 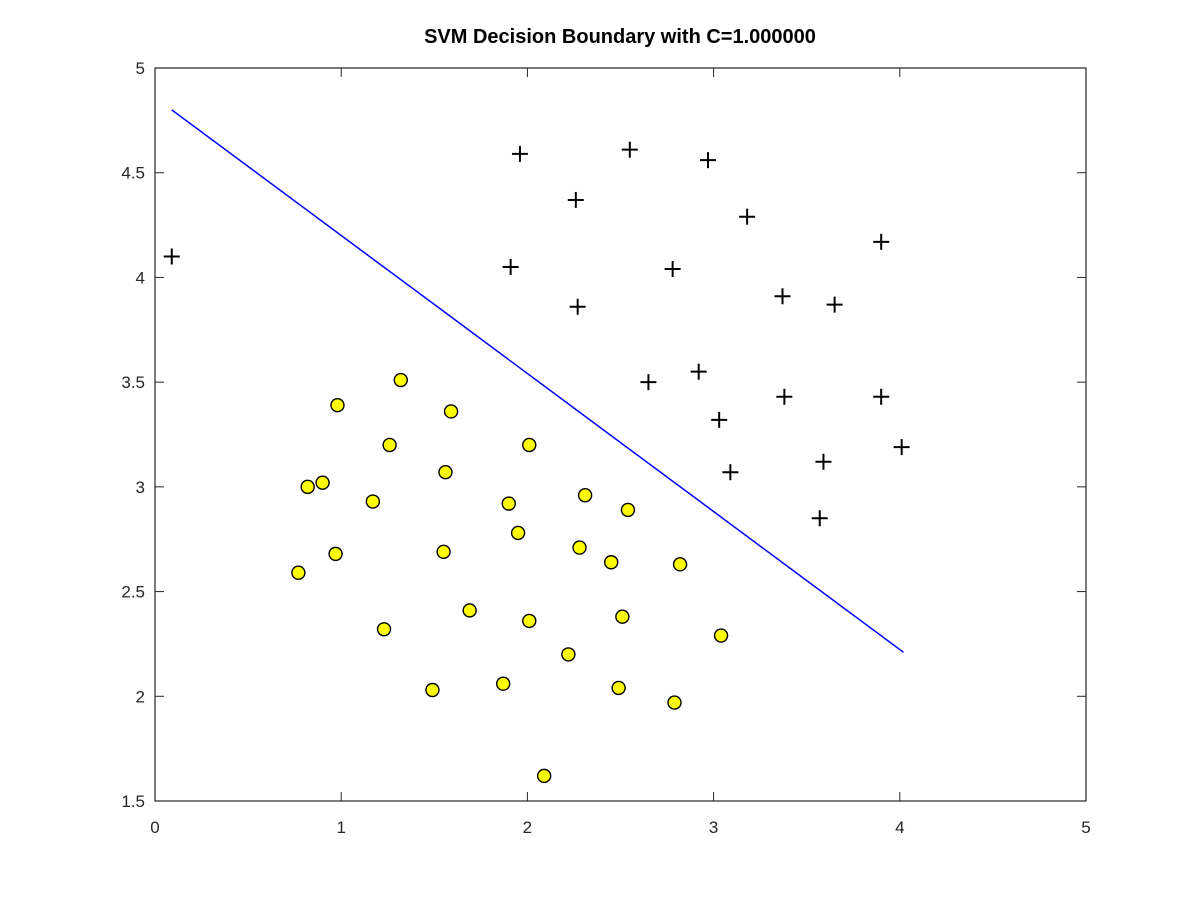 What do you see at coordinates (154, 827) in the screenshot?
I see `x-tick-label: 0` at bounding box center [154, 827].